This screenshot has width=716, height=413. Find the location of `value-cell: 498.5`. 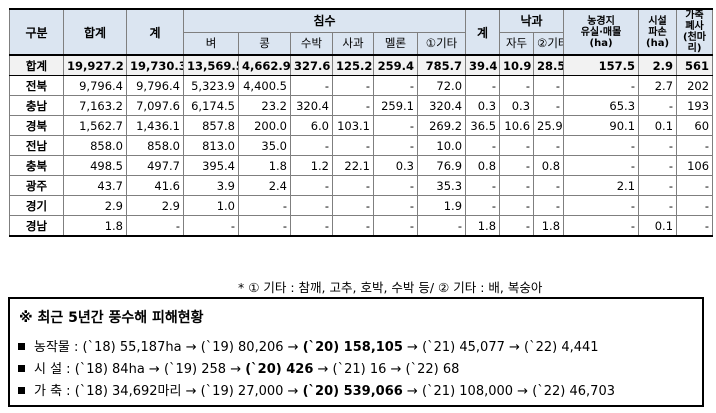

value-cell: 498.5 is located at coordinates (95, 165).